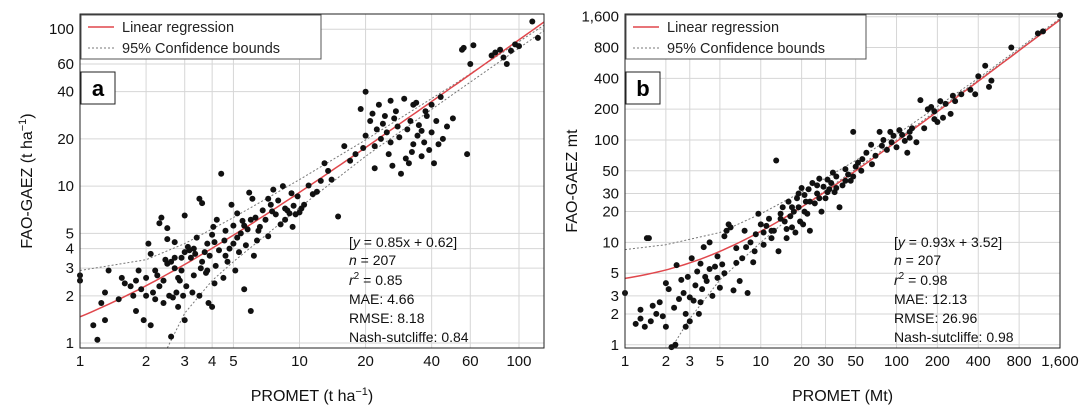 The height and width of the screenshot is (409, 1084). Describe the element at coordinates (178, 28) in the screenshot. I see `panel-a-legend-regression-label: Linear regression` at that location.